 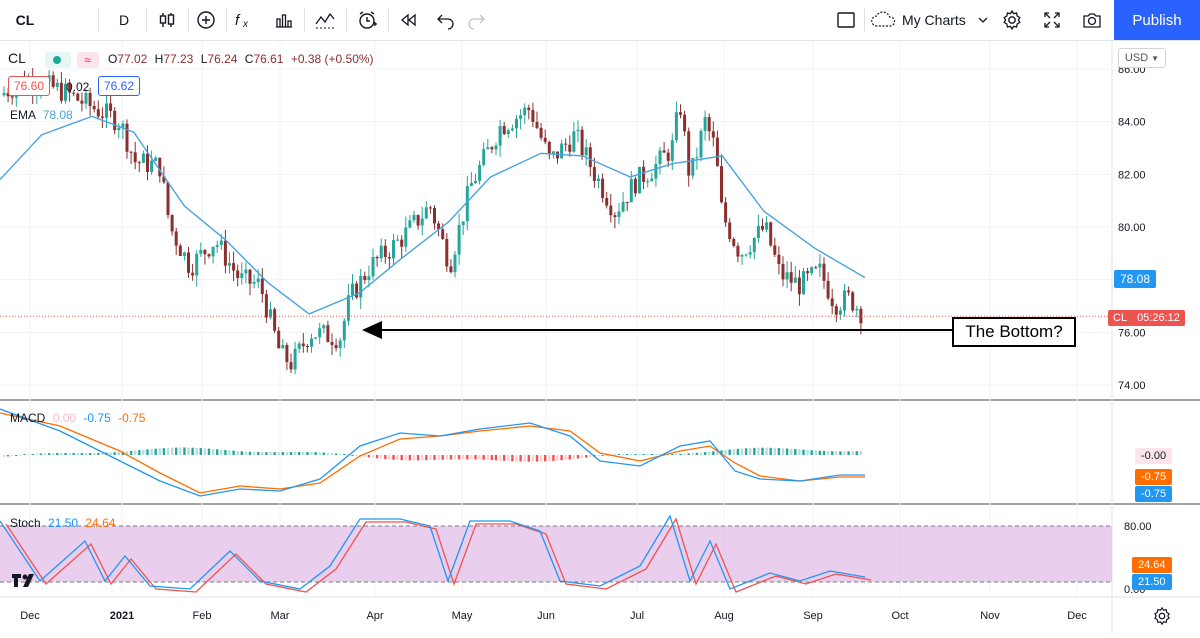 What do you see at coordinates (367, 20) in the screenshot?
I see `alert-icon` at bounding box center [367, 20].